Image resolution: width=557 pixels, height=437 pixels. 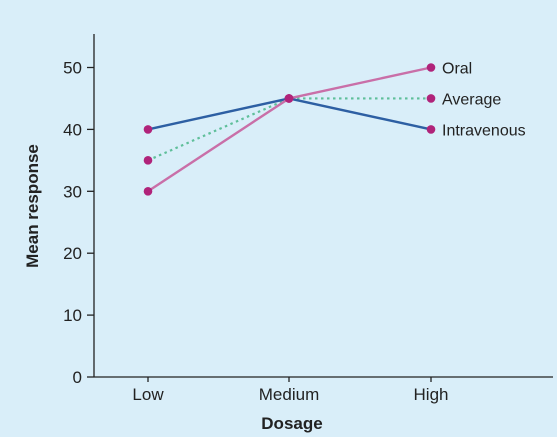 What do you see at coordinates (72, 253) in the screenshot?
I see `y-tick-label: 20` at bounding box center [72, 253].